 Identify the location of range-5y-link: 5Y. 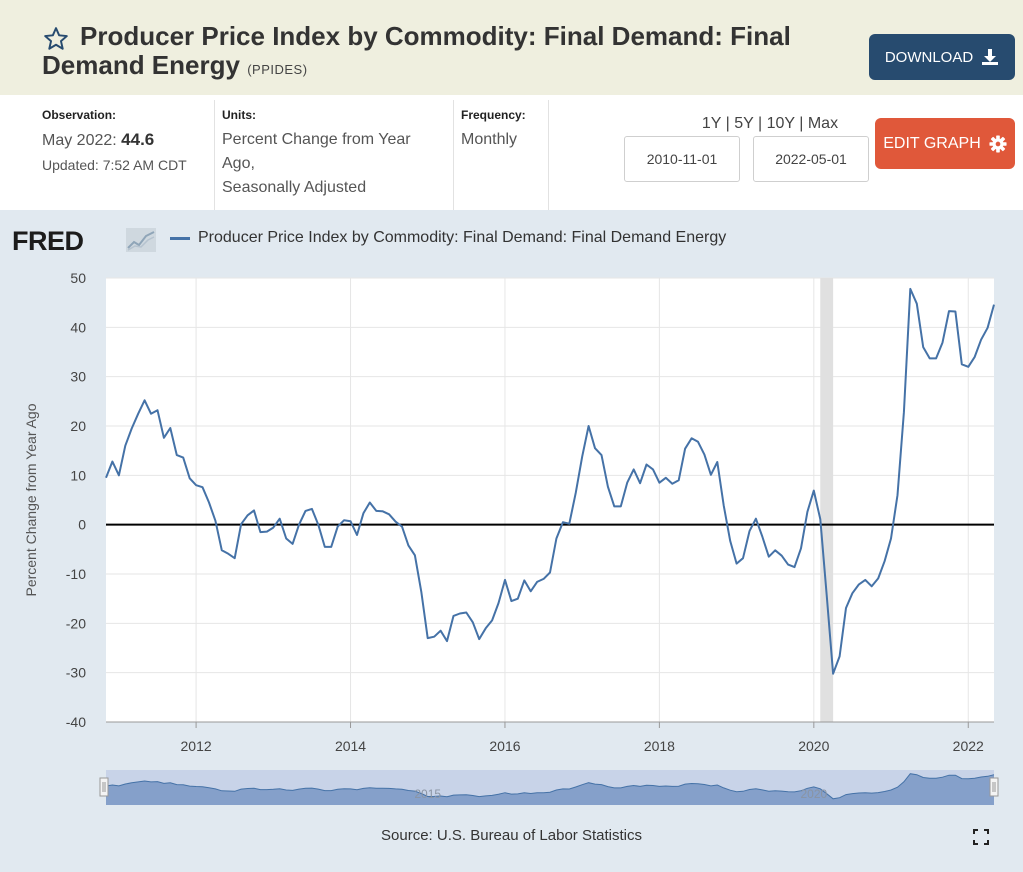
(744, 123).